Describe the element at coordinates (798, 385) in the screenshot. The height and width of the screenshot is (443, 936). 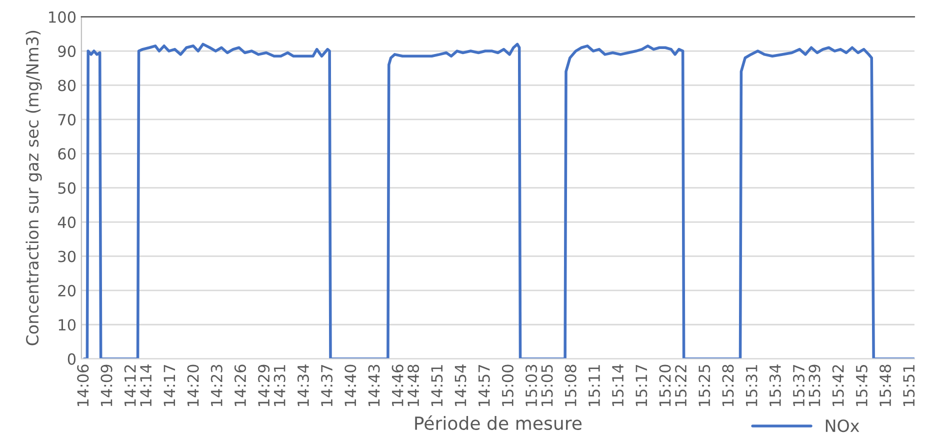
I see `x-tick-label: 15:37` at that location.